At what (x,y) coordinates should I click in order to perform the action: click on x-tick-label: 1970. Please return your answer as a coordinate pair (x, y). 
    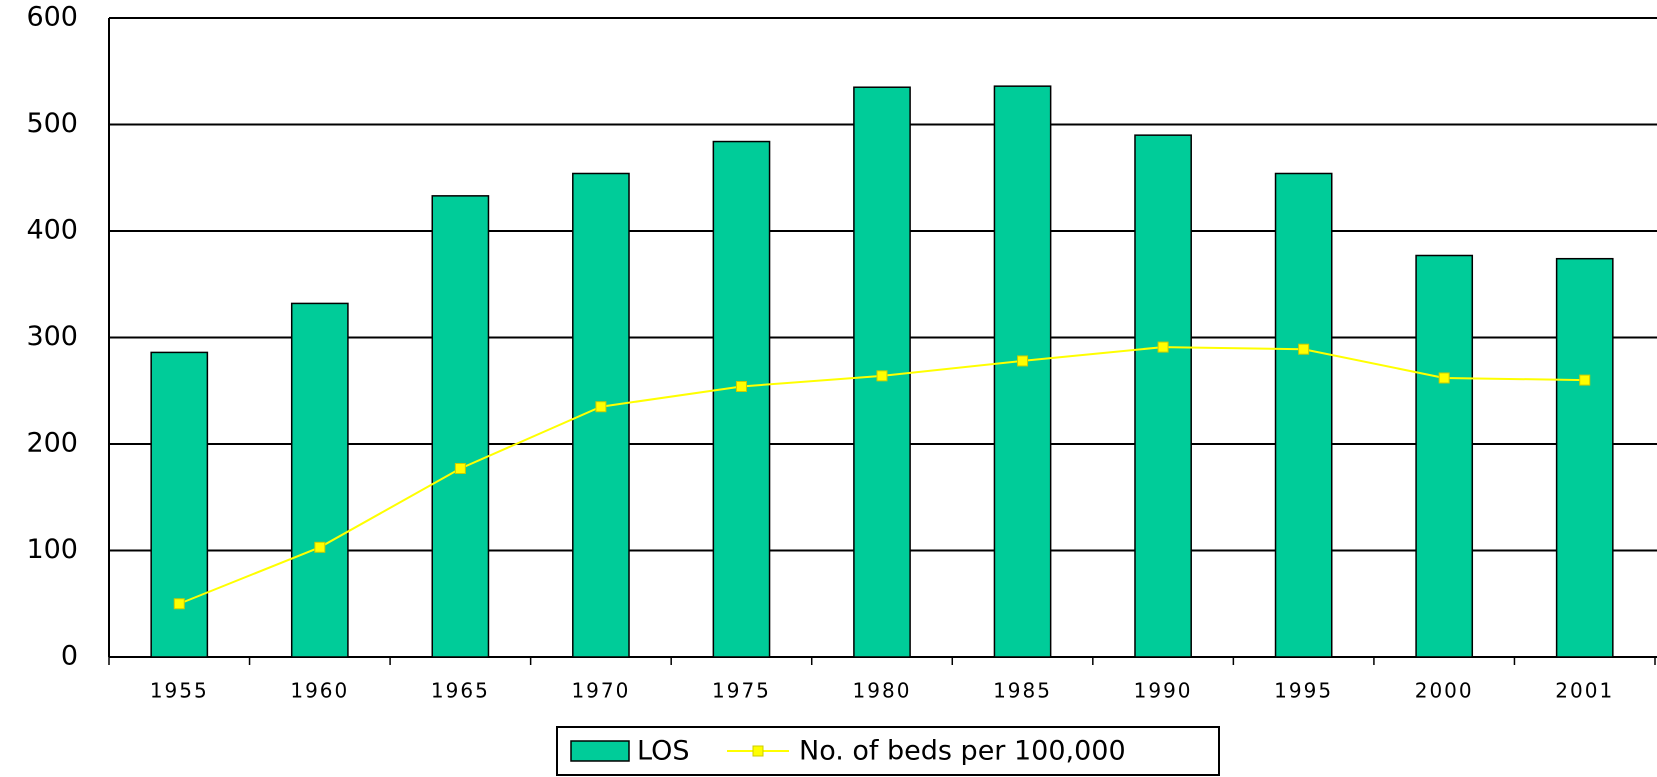
    Looking at the image, I should click on (600, 691).